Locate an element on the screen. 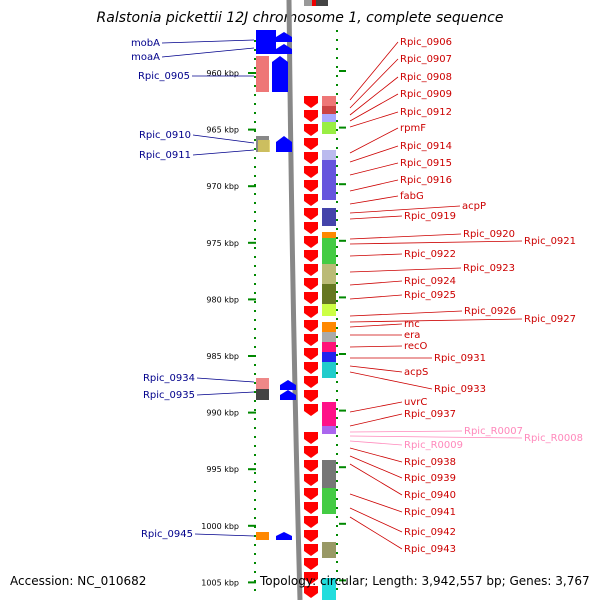  right-gene-label: Rpic_0933 is located at coordinates (460, 389).